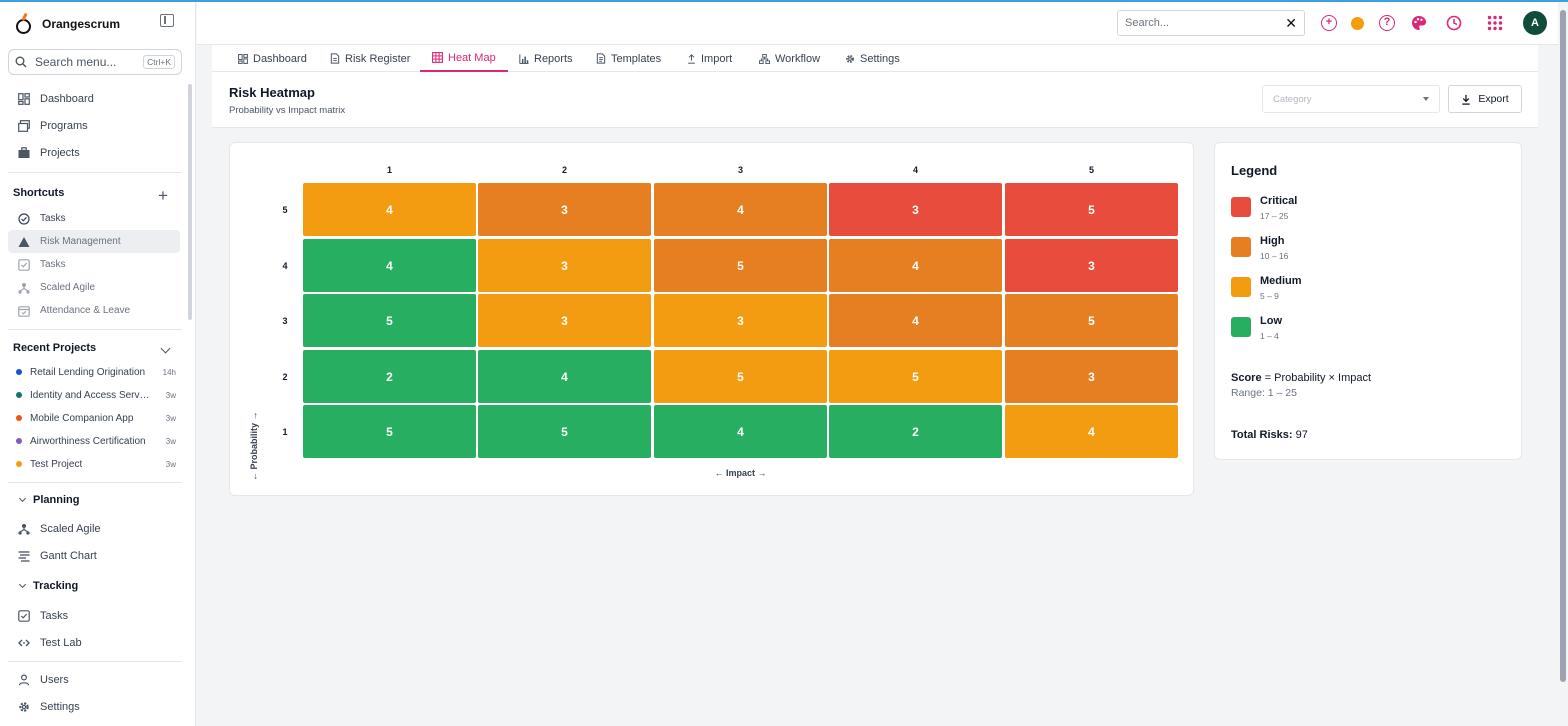 This screenshot has width=1568, height=726. Describe the element at coordinates (96, 441) in the screenshot. I see `recent-project-item: Airworthiness Certification 3w` at that location.